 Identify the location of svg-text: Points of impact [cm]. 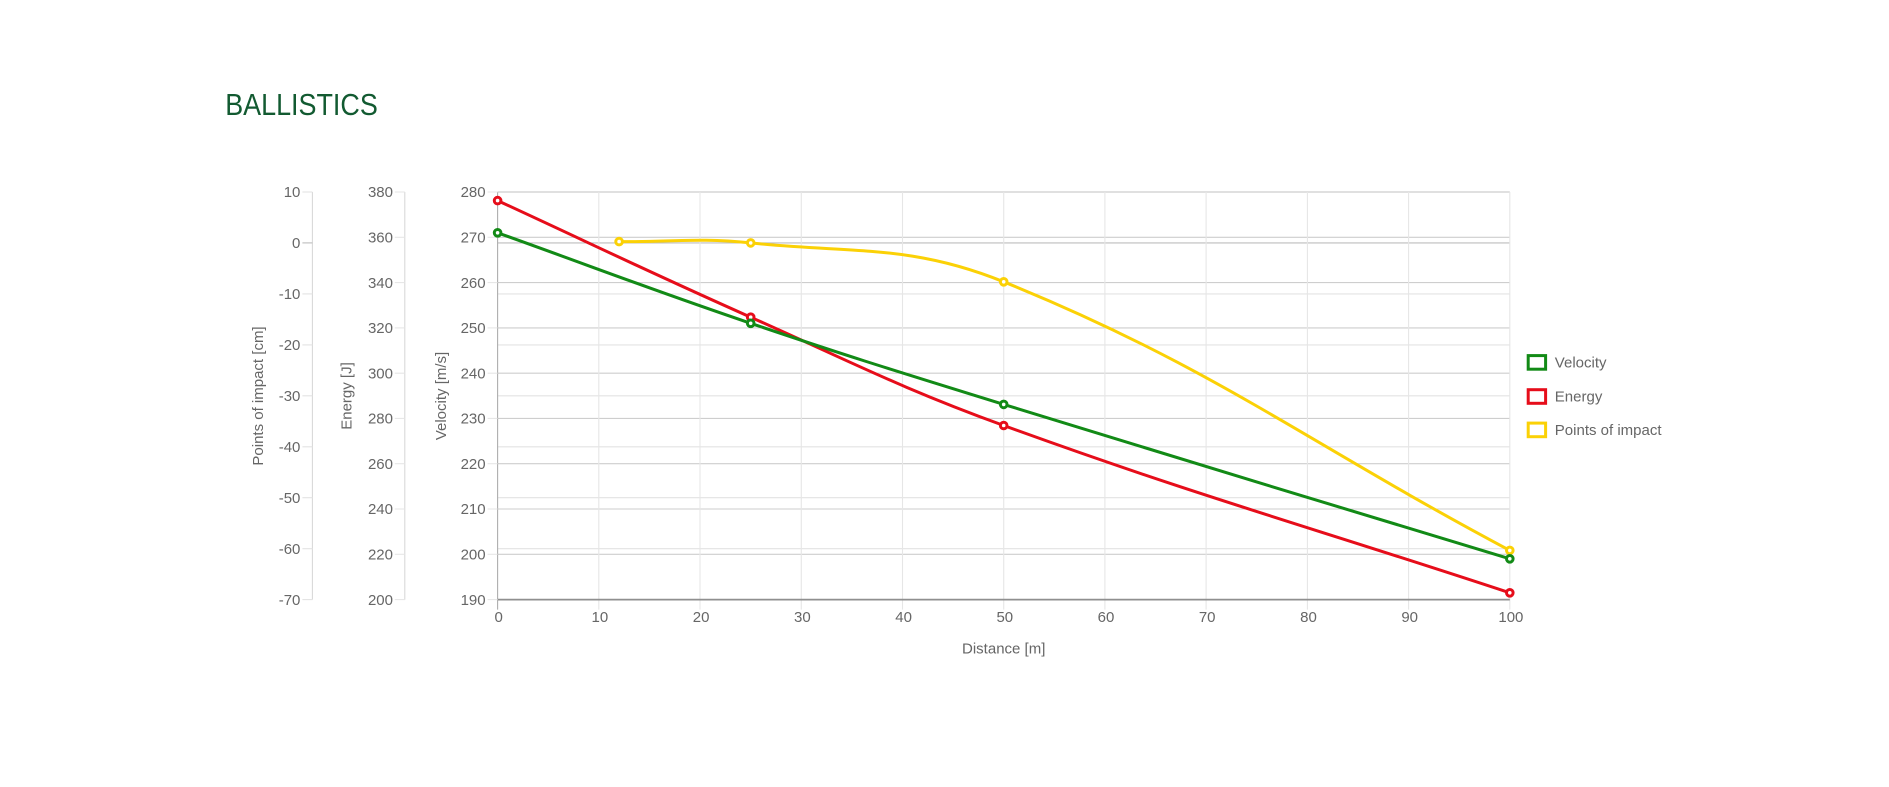
(258, 395).